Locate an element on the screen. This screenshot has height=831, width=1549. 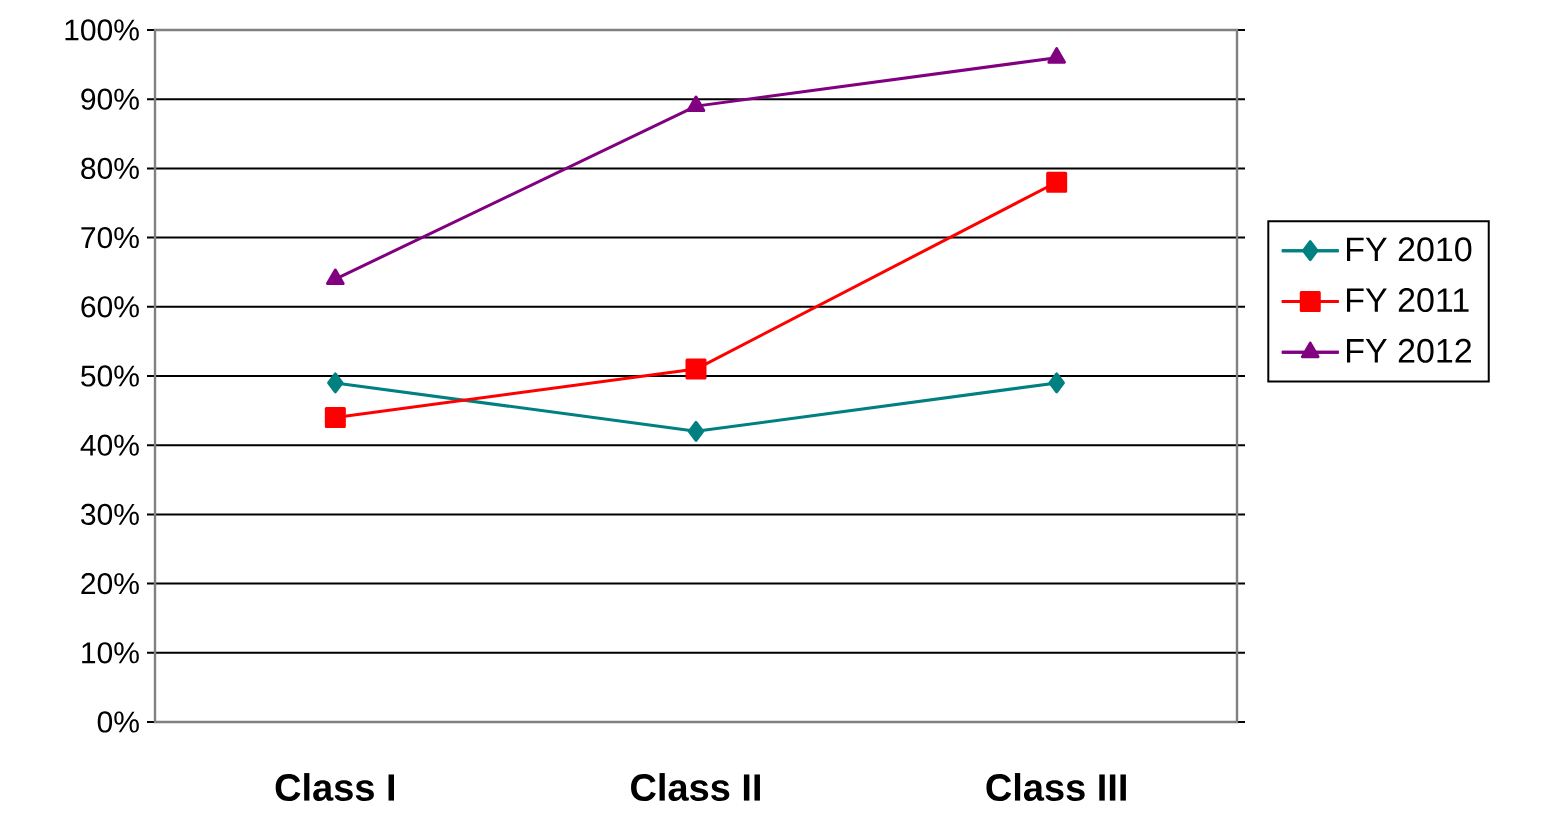
y-tick-label: 0% is located at coordinates (118, 722).